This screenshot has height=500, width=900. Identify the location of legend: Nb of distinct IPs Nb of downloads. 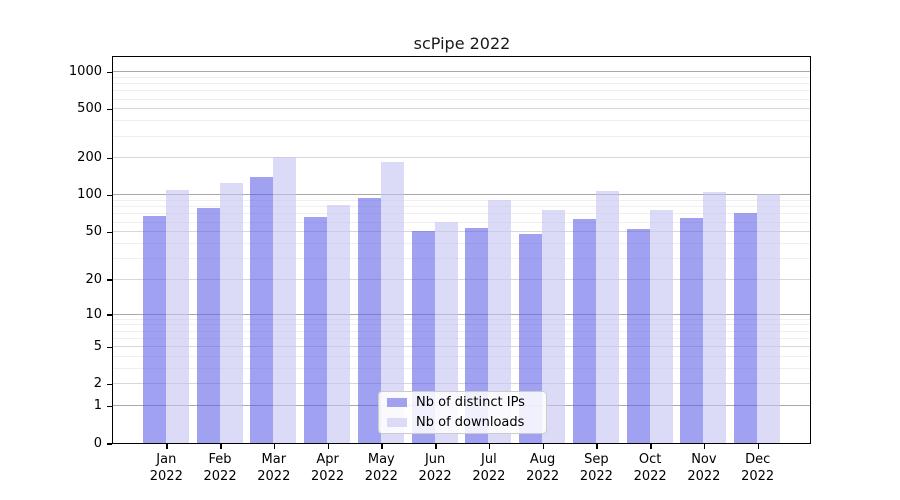
(462, 412).